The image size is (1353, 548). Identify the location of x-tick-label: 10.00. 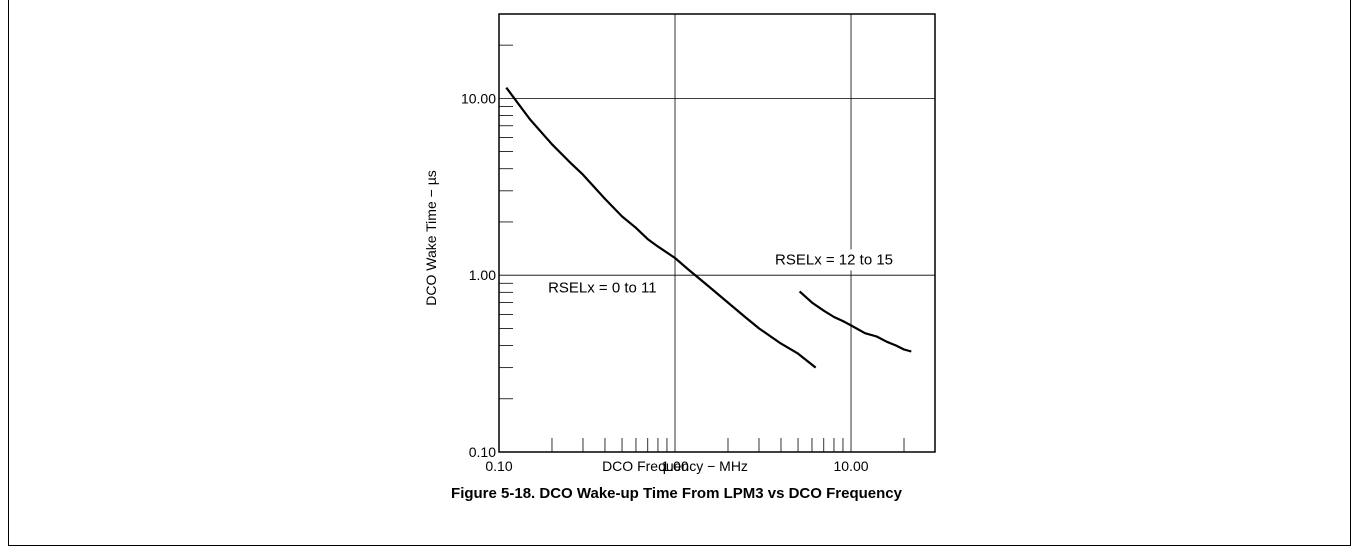
(850, 466).